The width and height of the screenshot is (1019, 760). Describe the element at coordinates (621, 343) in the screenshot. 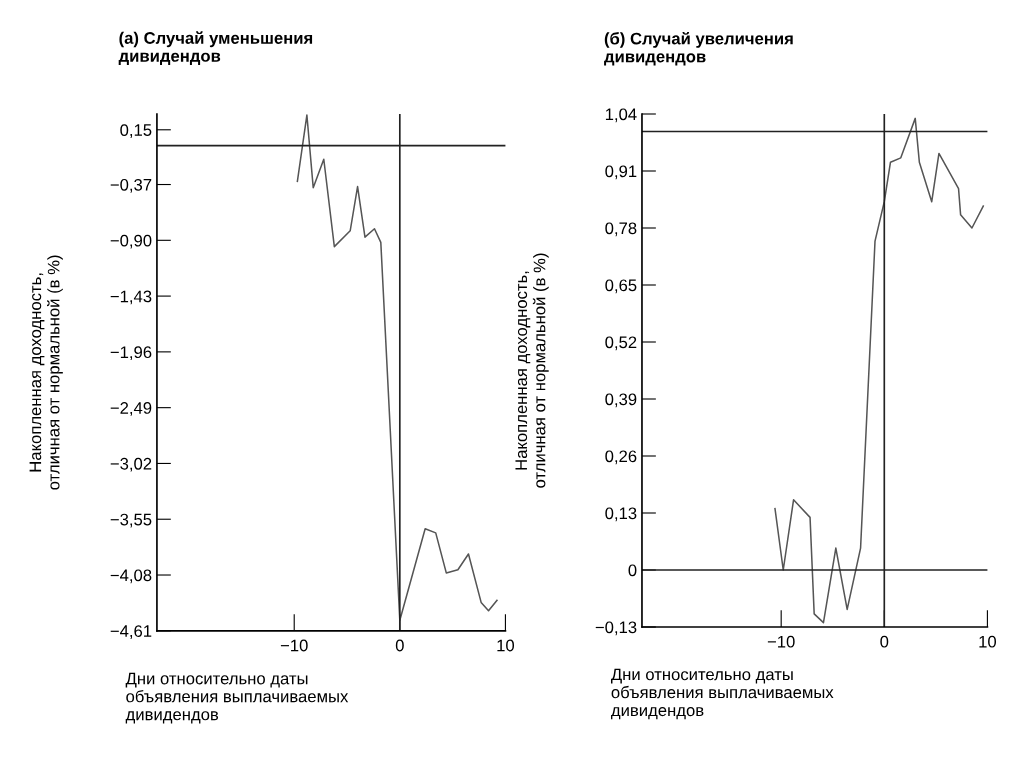

I see `y-tick-label: 0,52` at that location.